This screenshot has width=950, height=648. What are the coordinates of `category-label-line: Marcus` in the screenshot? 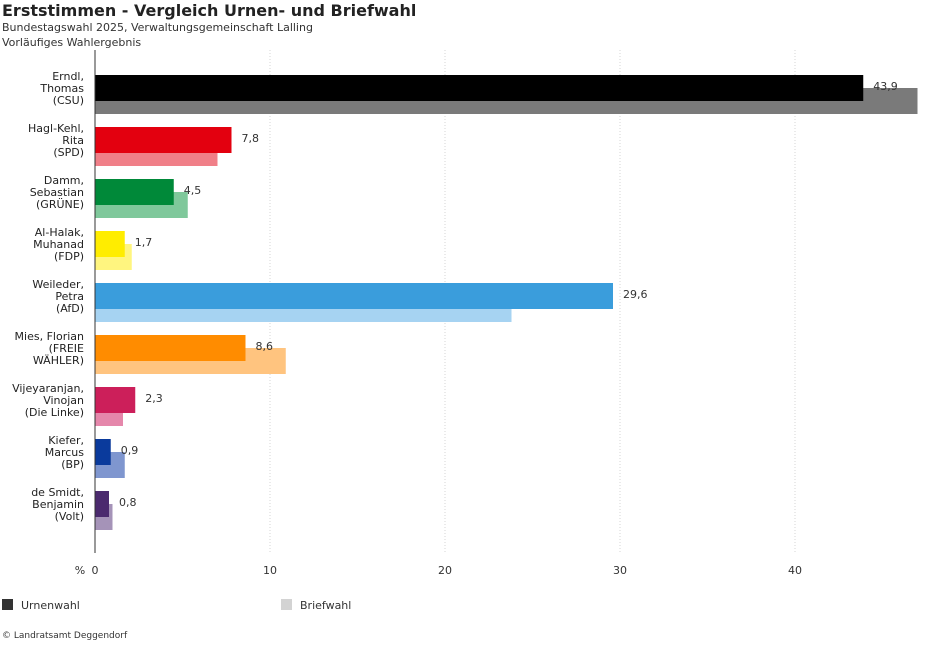 It's located at (65, 452).